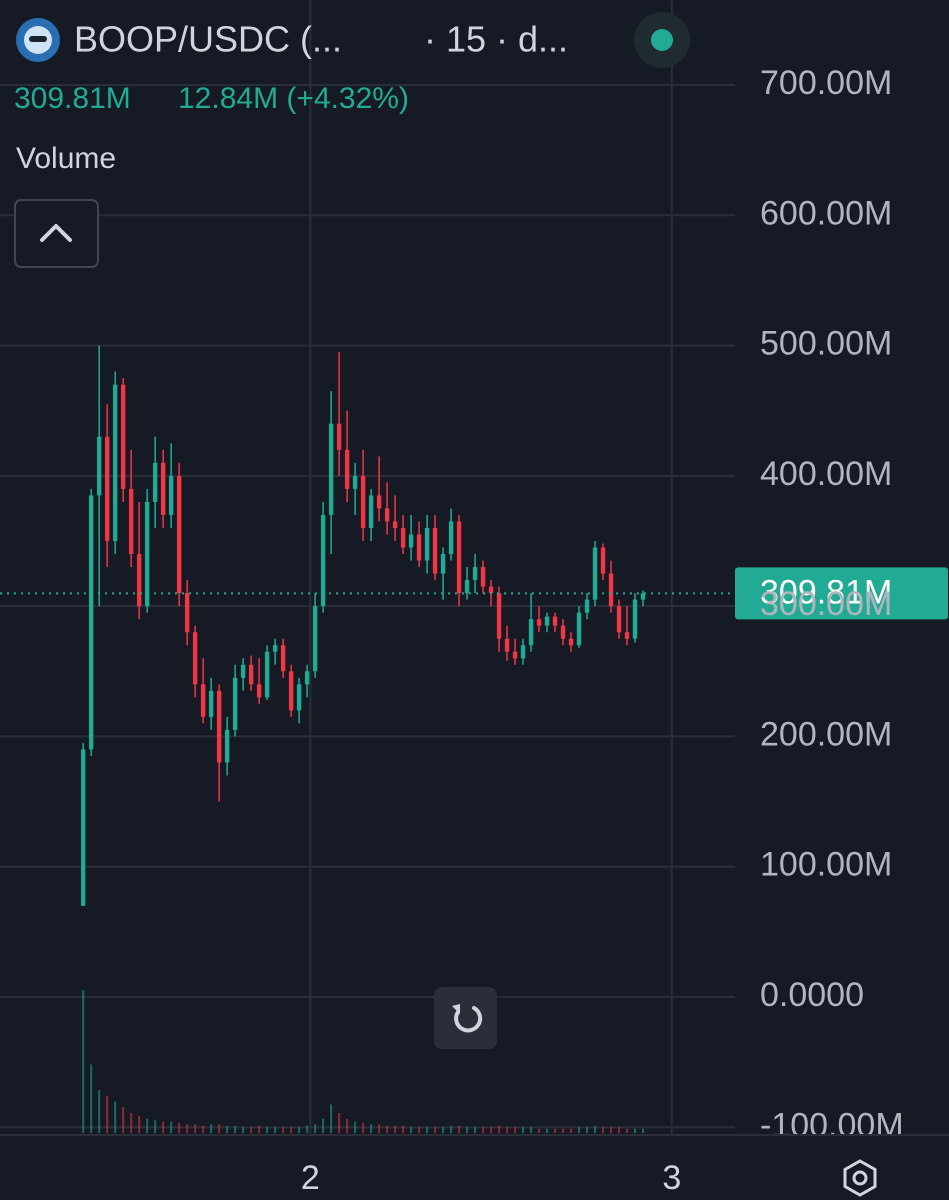  I want to click on last-value: 309.81M, so click(72, 98).